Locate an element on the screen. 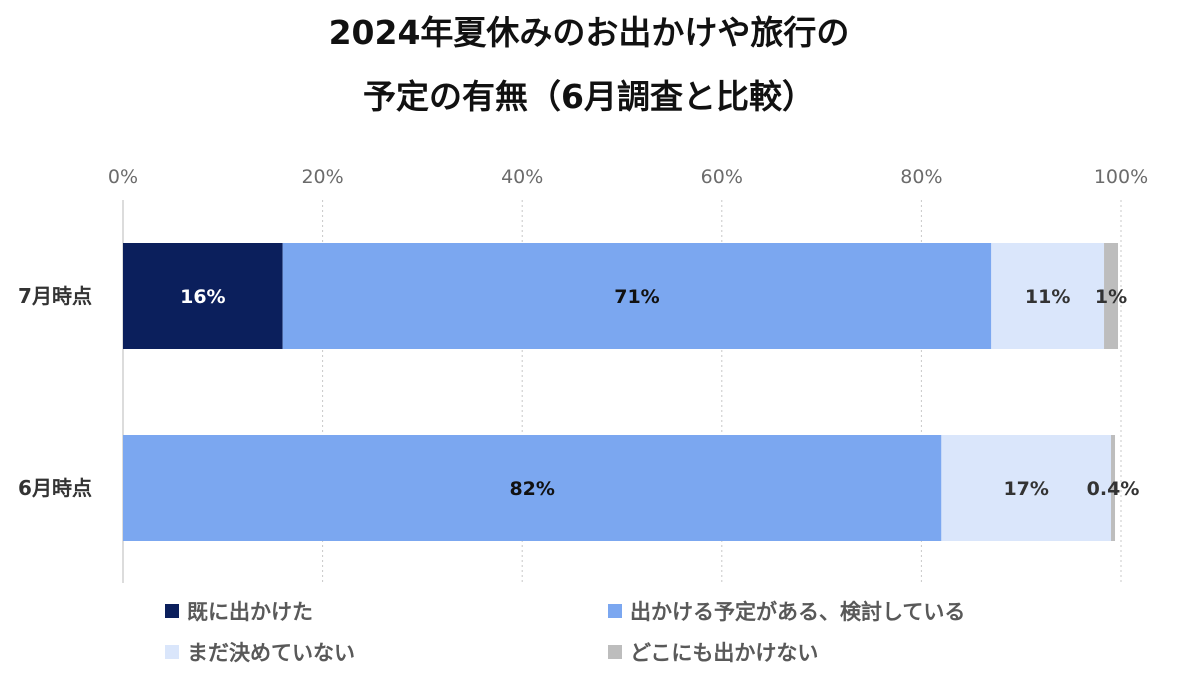 This screenshot has width=1178, height=695. legend-label-2: まだ決めていない is located at coordinates (271, 653).